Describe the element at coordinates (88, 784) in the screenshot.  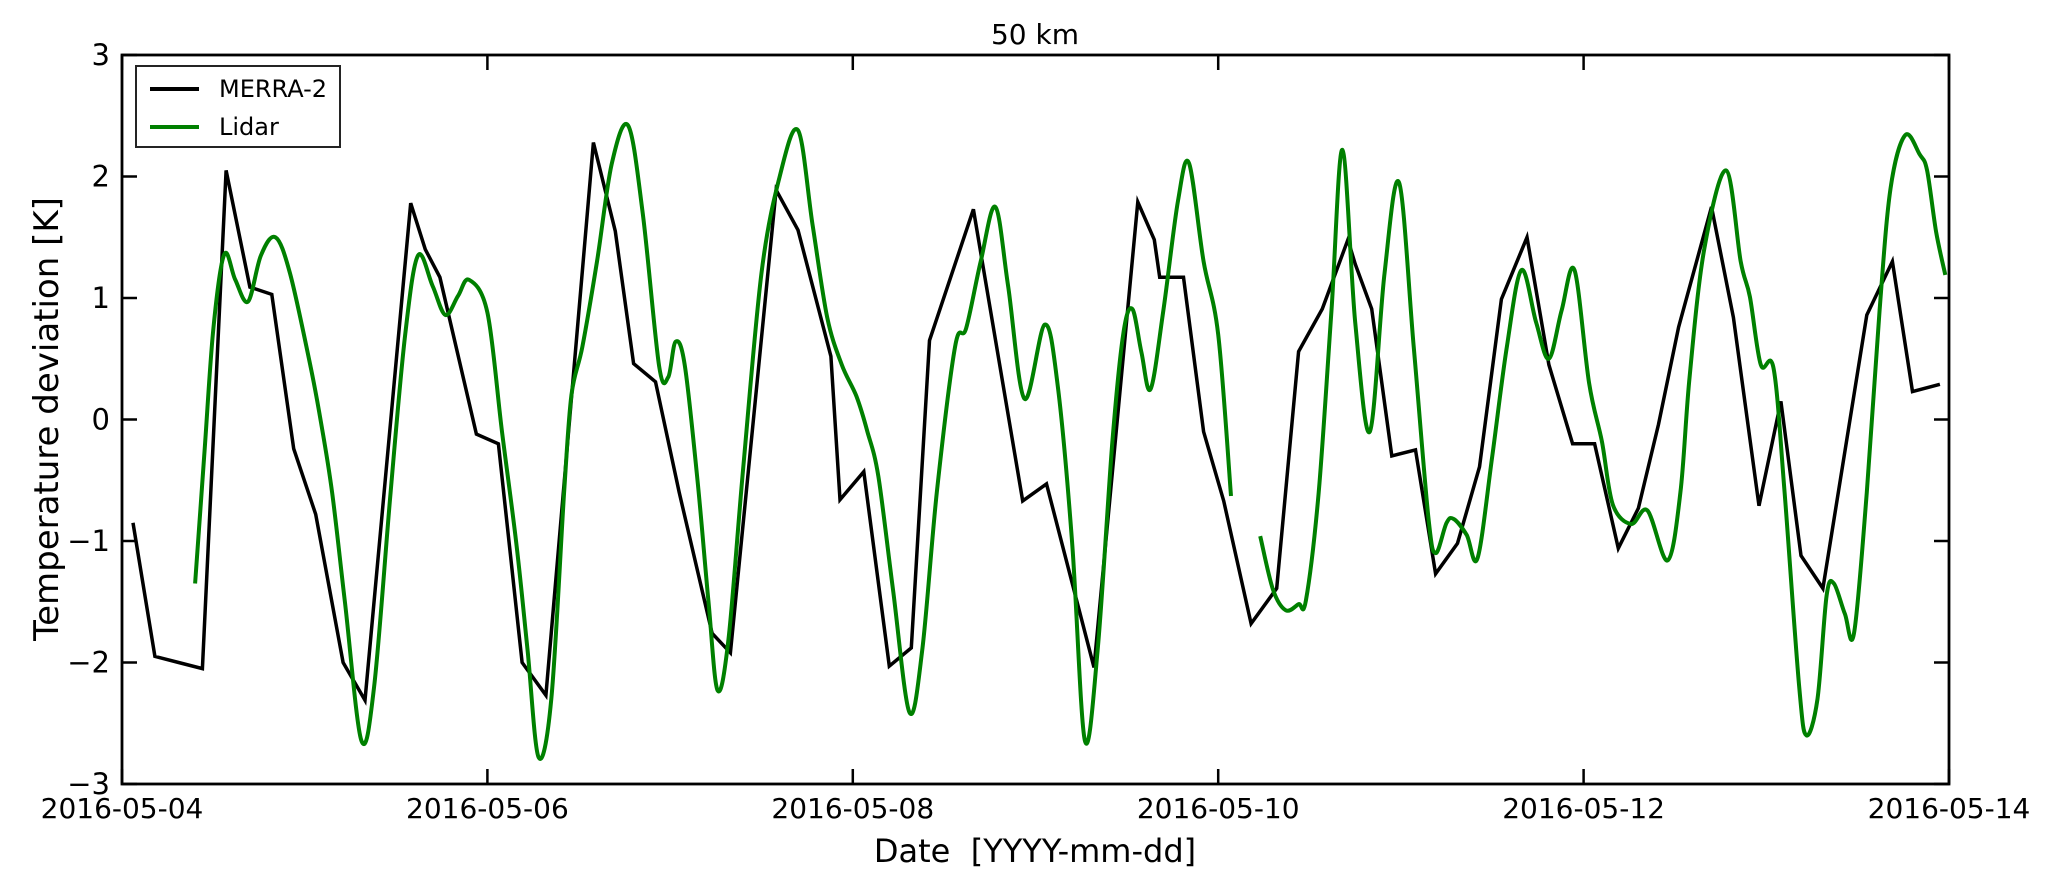
I see `y-tick-label: −3` at that location.